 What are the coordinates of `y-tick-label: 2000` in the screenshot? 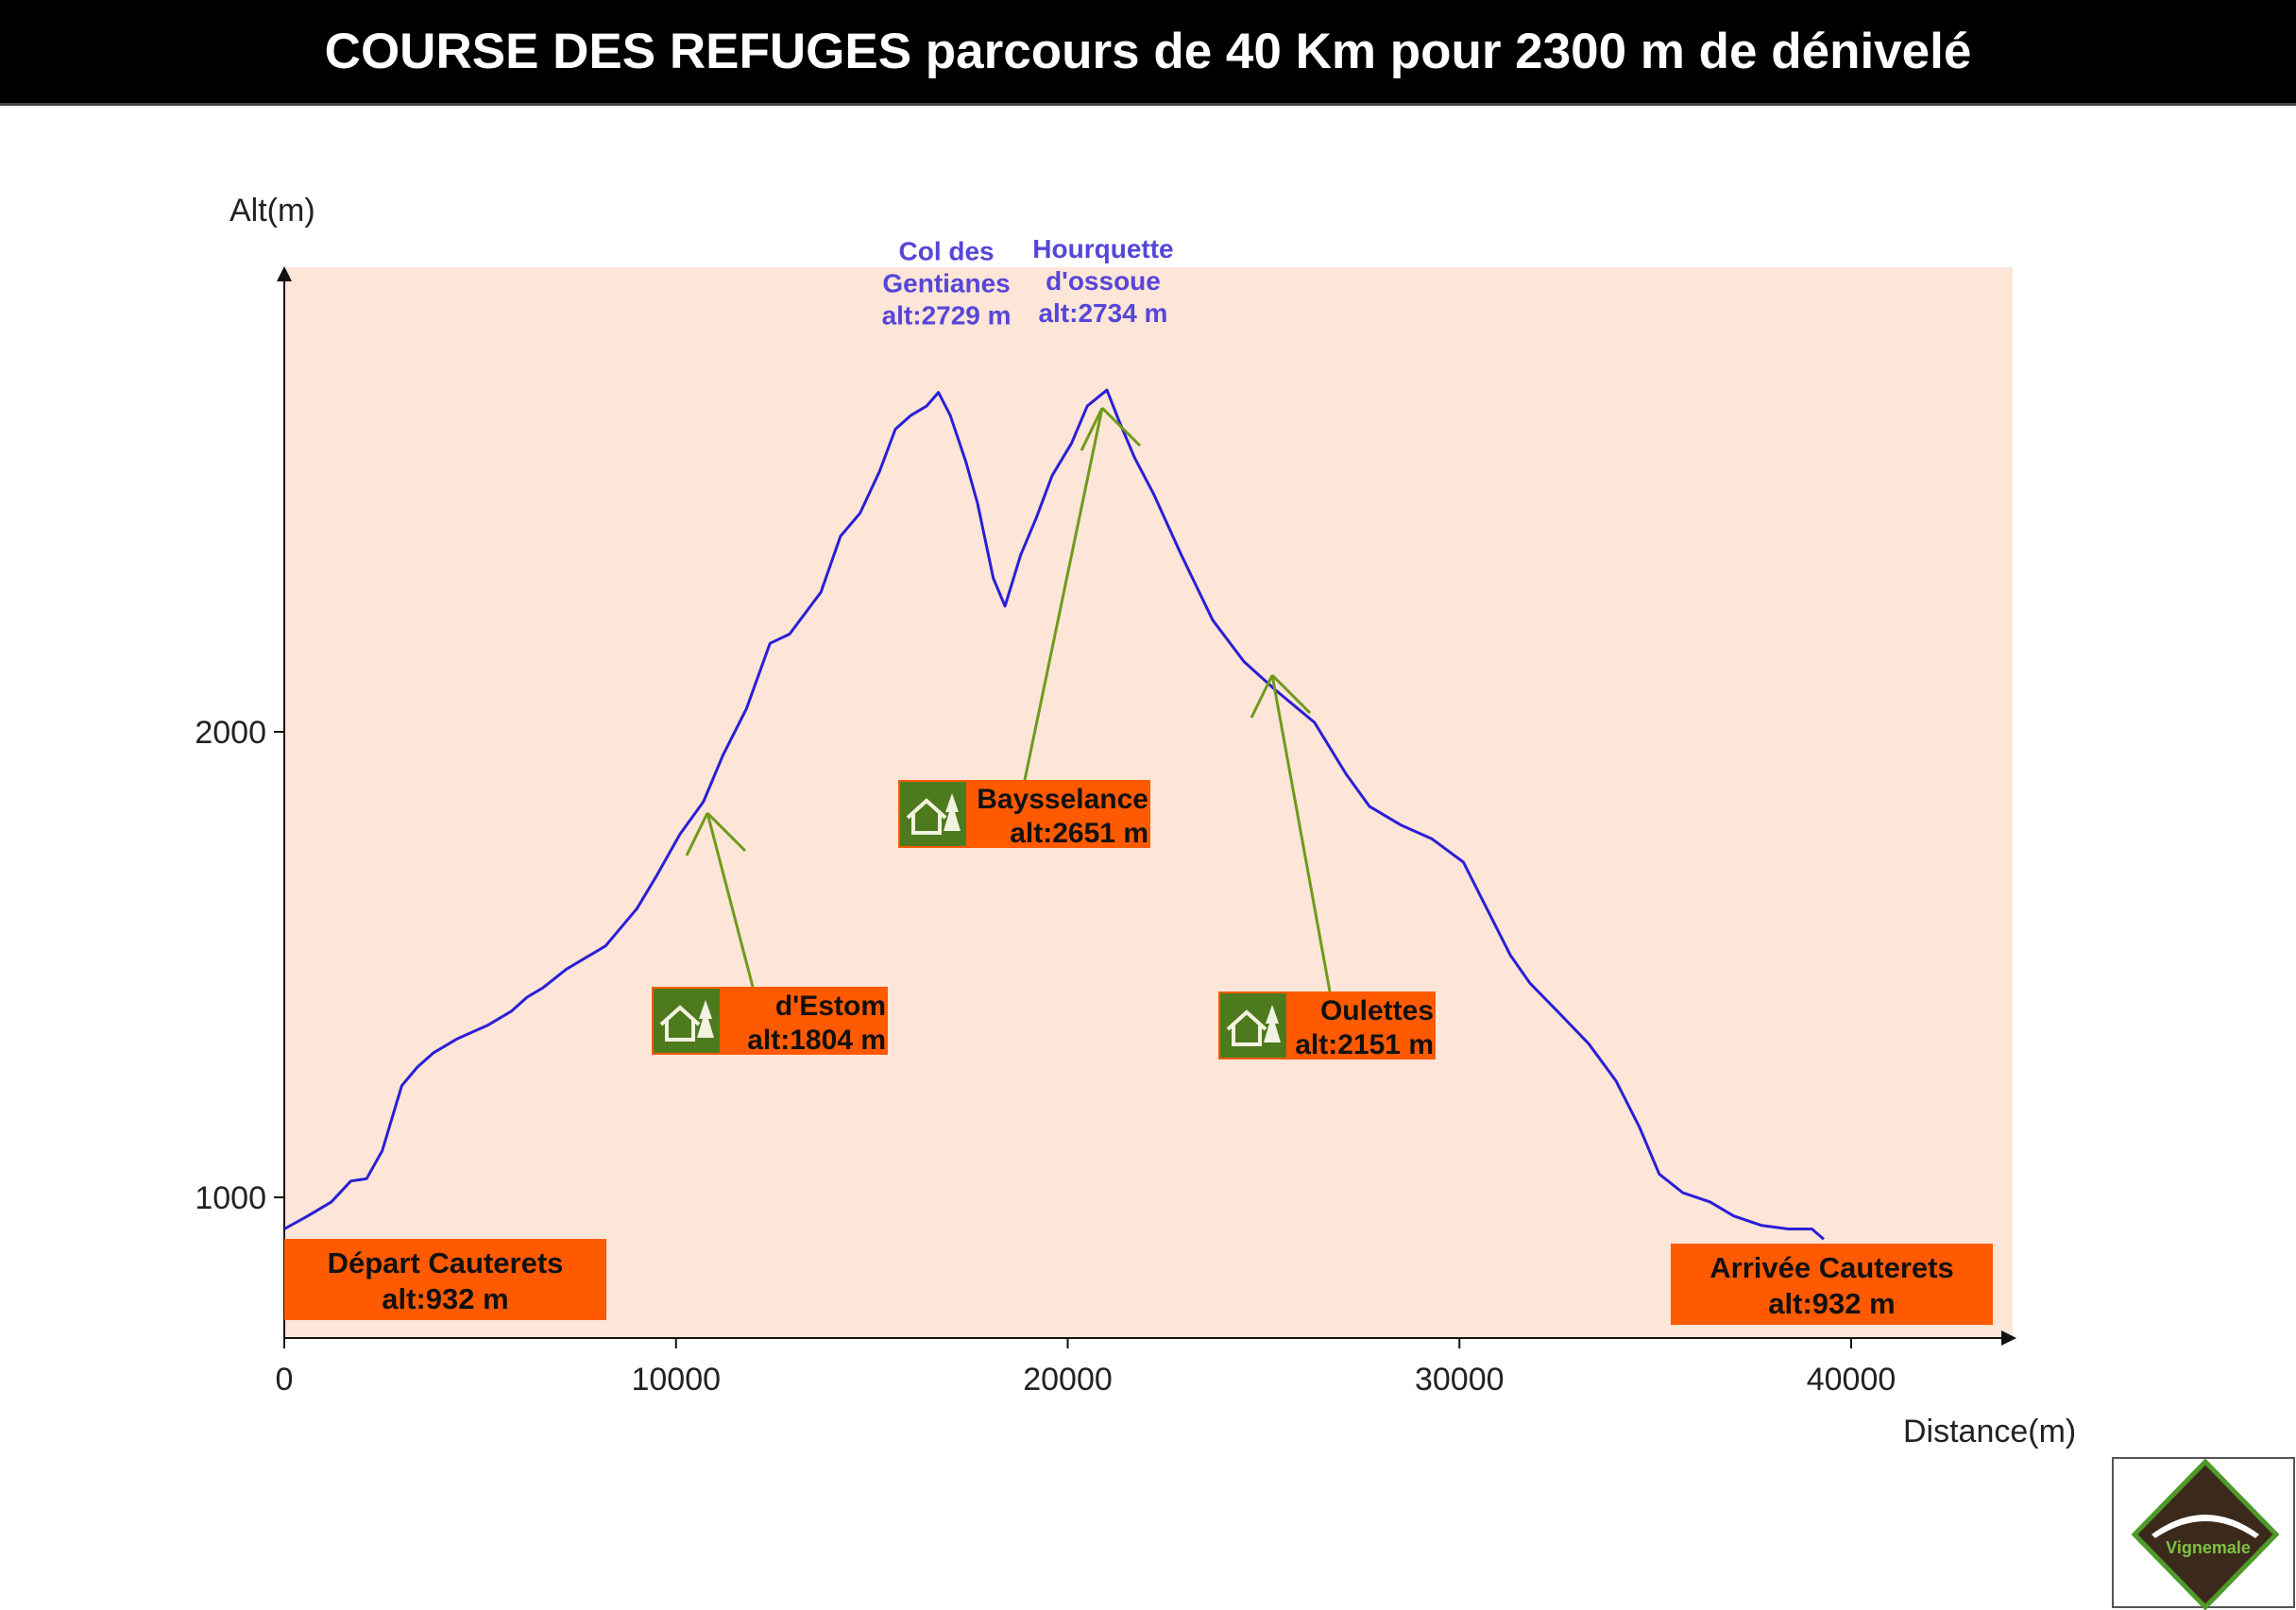 It's located at (231, 733).